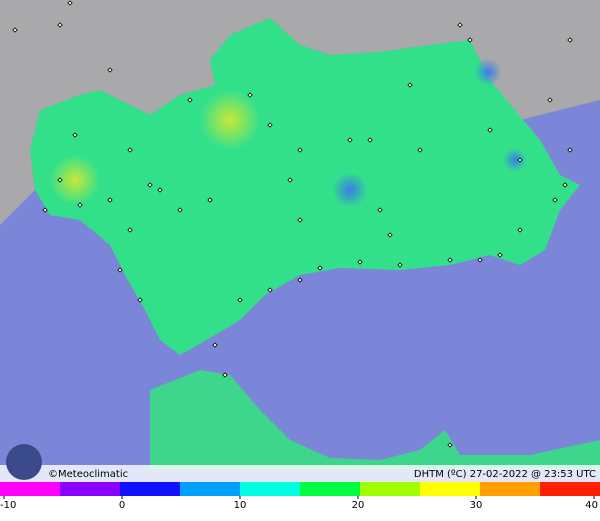  Describe the element at coordinates (300, 473) in the screenshot. I see `info-bar` at that location.